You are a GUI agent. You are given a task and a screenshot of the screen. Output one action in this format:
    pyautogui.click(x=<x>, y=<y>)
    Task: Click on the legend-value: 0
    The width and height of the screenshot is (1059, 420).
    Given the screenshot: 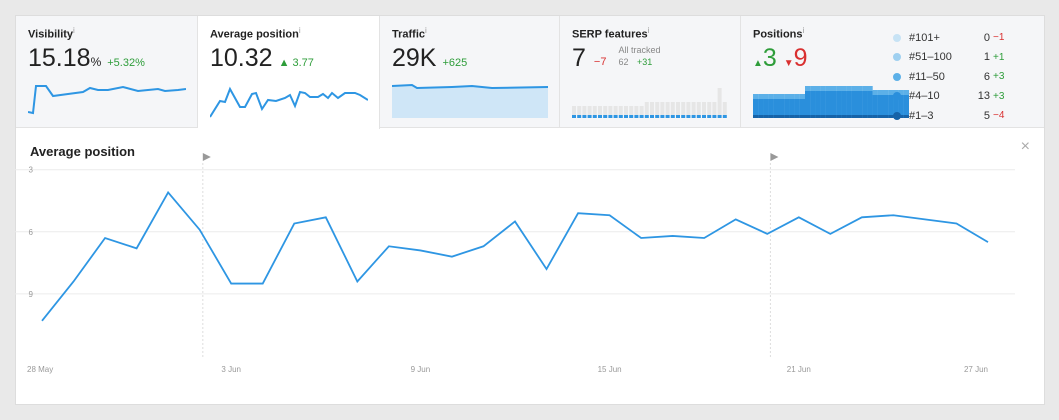 What is the action you would take?
    pyautogui.click(x=986, y=37)
    